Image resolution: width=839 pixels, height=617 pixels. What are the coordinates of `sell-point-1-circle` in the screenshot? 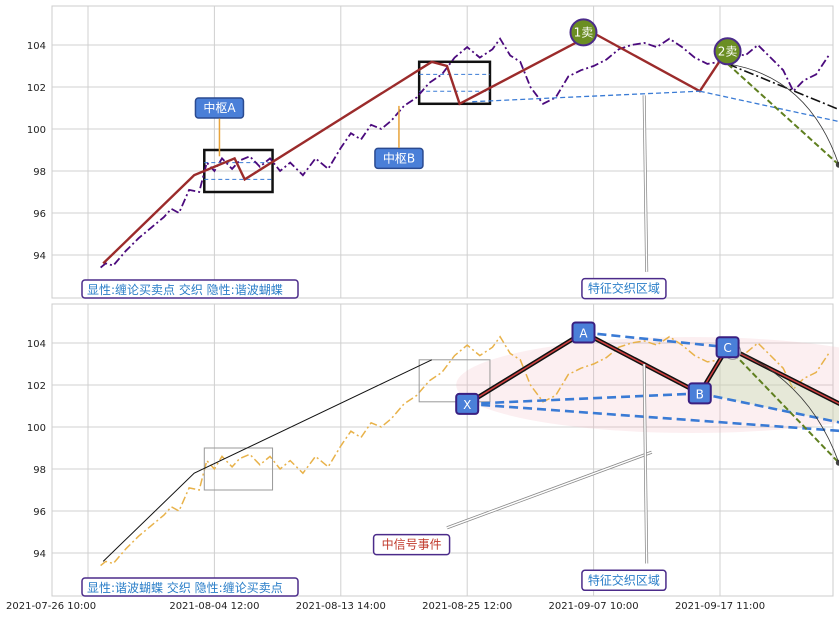 It's located at (583, 32).